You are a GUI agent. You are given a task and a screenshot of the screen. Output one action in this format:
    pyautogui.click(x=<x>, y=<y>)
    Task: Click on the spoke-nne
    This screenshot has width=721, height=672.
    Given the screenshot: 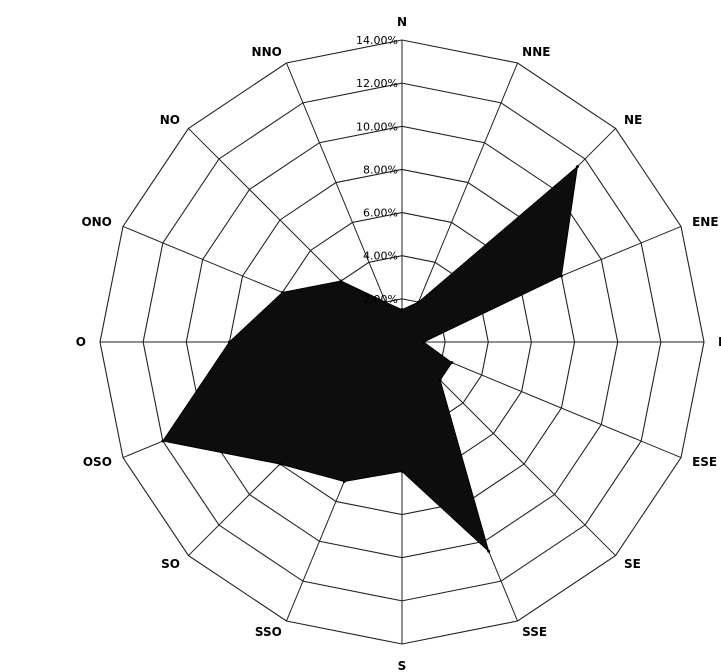 What is the action you would take?
    pyautogui.click(x=460, y=202)
    